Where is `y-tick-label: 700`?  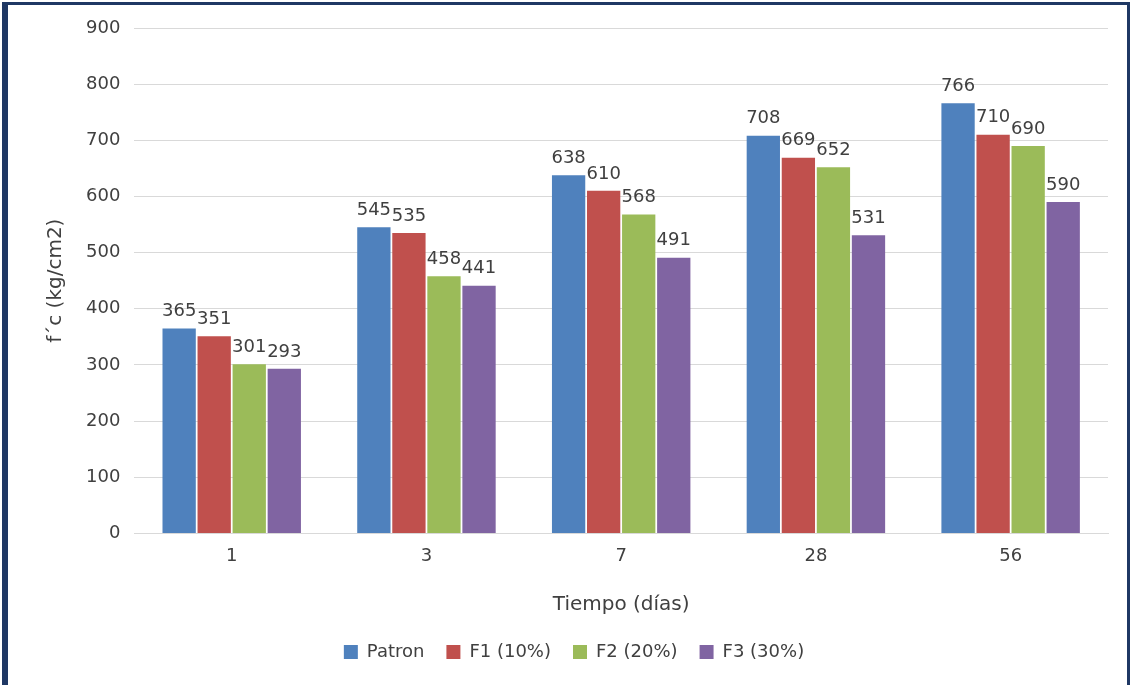
y-tick-label: 700 is located at coordinates (103, 138).